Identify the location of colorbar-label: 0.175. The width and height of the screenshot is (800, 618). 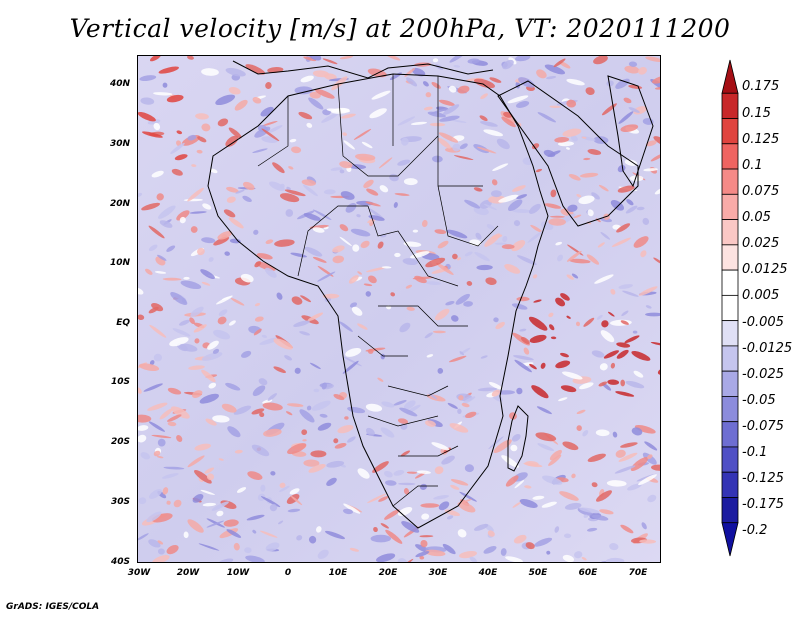
(761, 86).